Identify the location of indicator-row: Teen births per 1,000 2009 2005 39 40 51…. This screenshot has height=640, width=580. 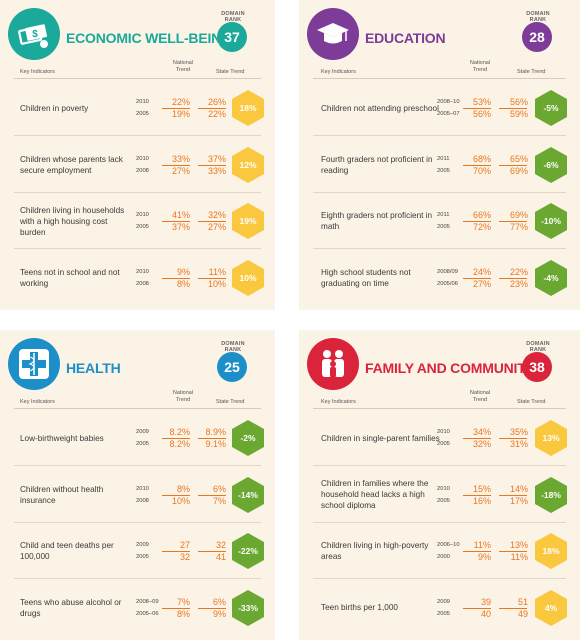
(439, 608).